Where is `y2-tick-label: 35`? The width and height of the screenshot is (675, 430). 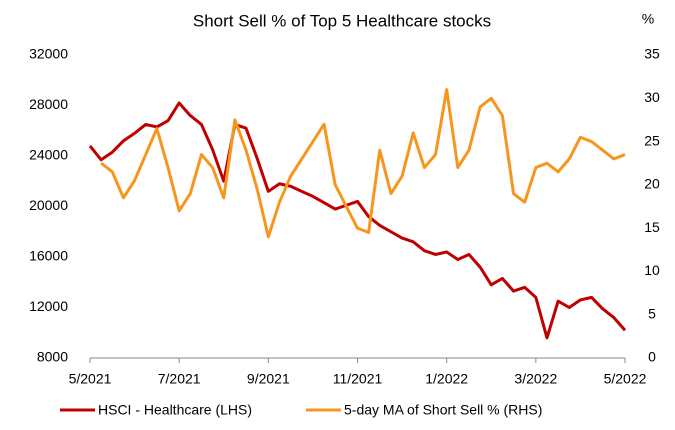
y2-tick-label: 35 is located at coordinates (652, 54).